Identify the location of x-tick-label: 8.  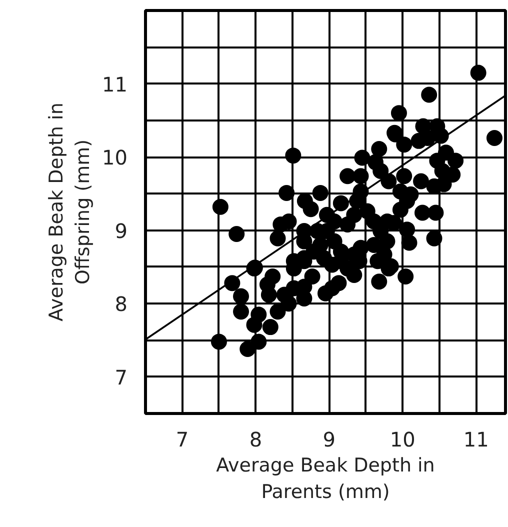
(255, 440).